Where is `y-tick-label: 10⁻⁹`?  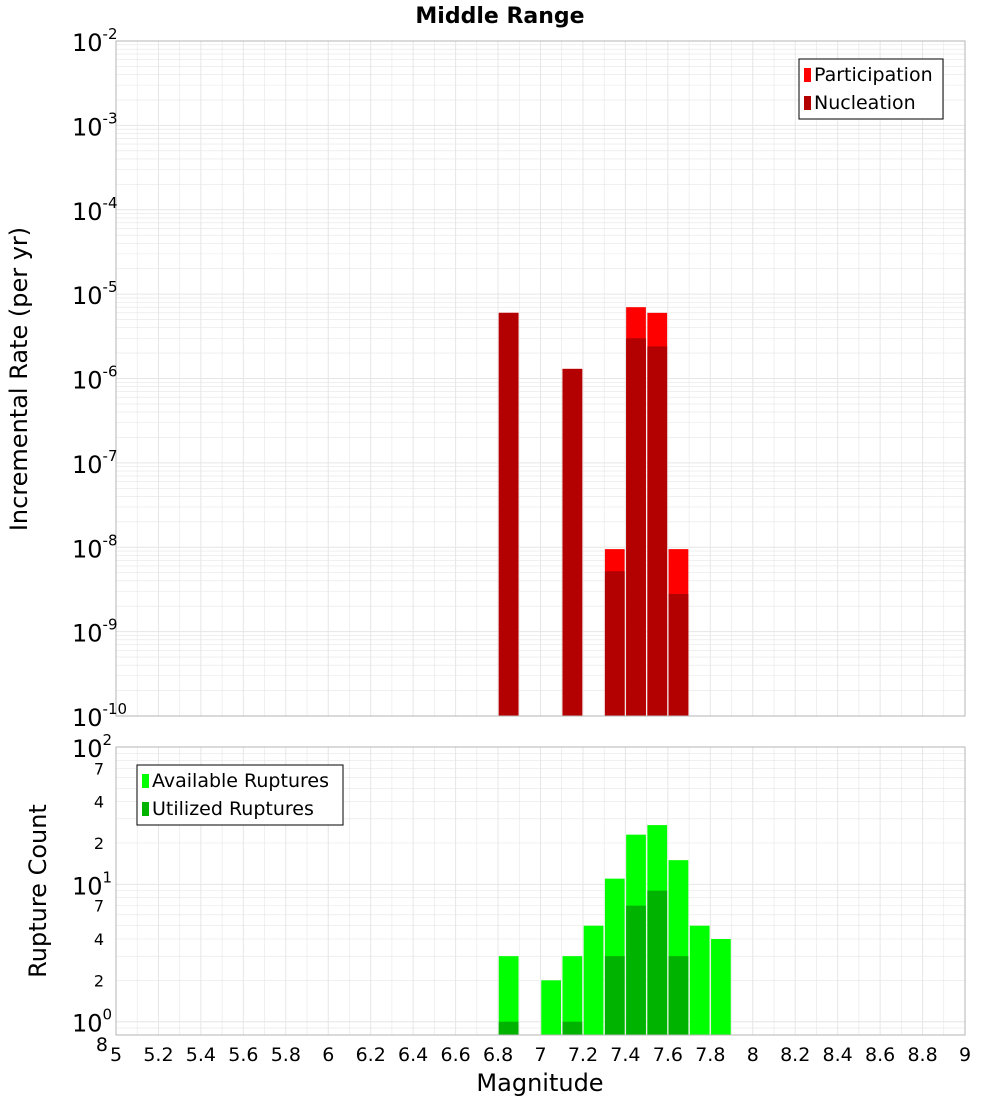
y-tick-label: 10⁻⁹ is located at coordinates (95, 632).